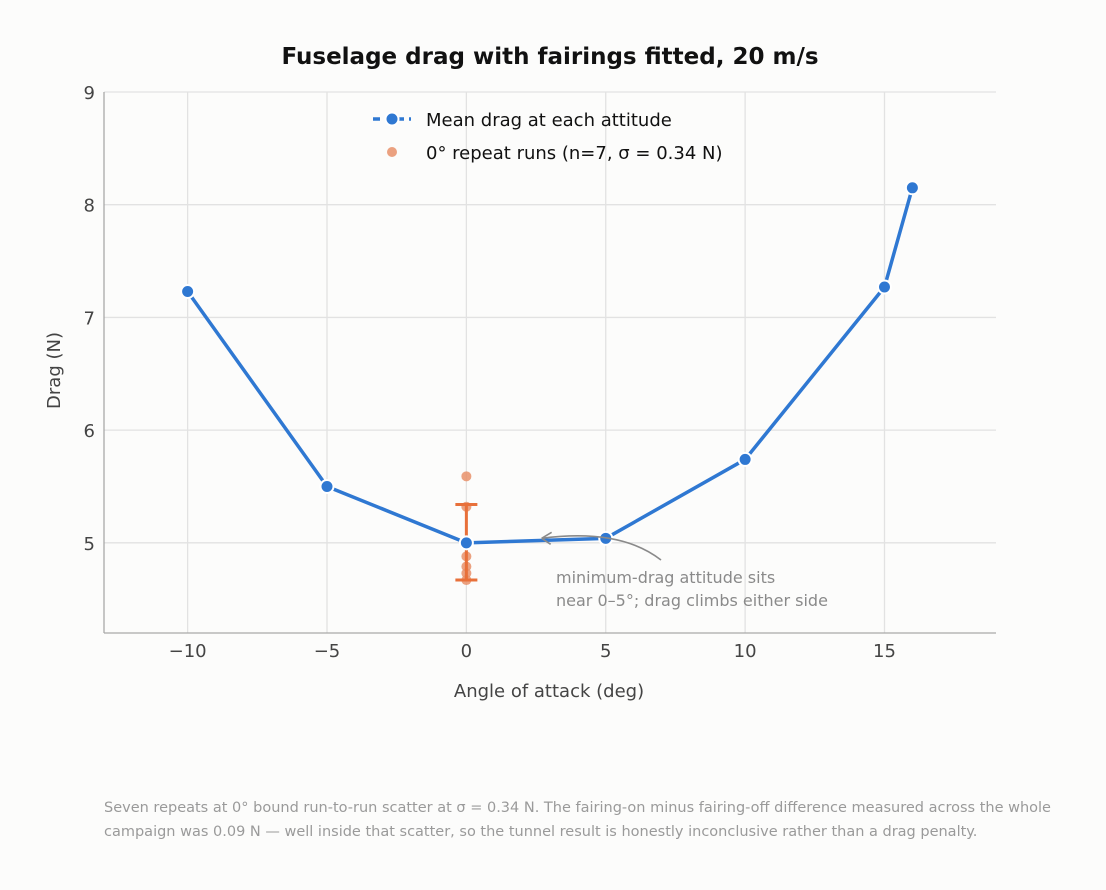 The height and width of the screenshot is (890, 1106). Describe the element at coordinates (466, 651) in the screenshot. I see `x-tick-label: 0` at that location.